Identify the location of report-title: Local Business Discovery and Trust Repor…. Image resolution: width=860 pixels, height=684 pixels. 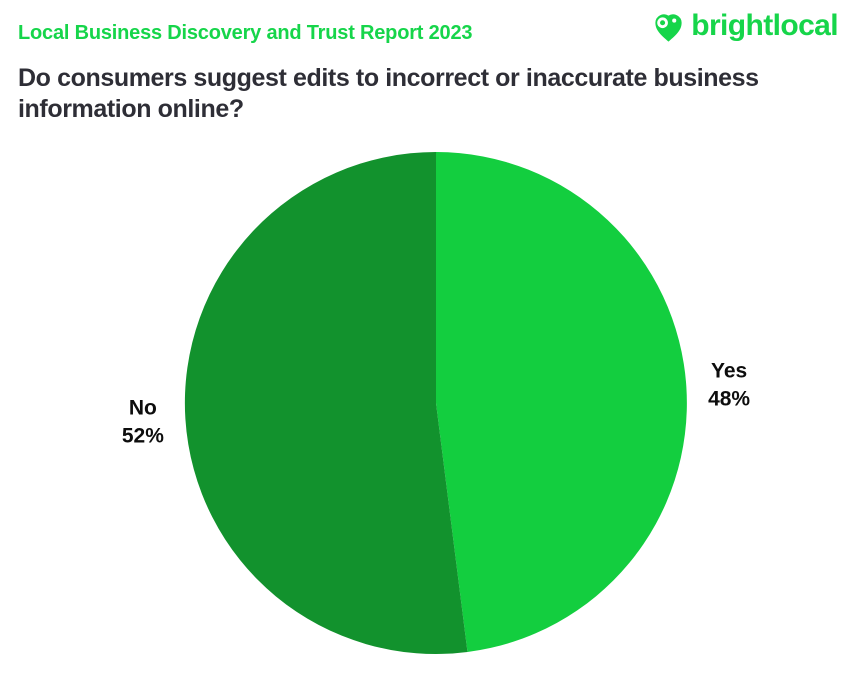
(245, 33).